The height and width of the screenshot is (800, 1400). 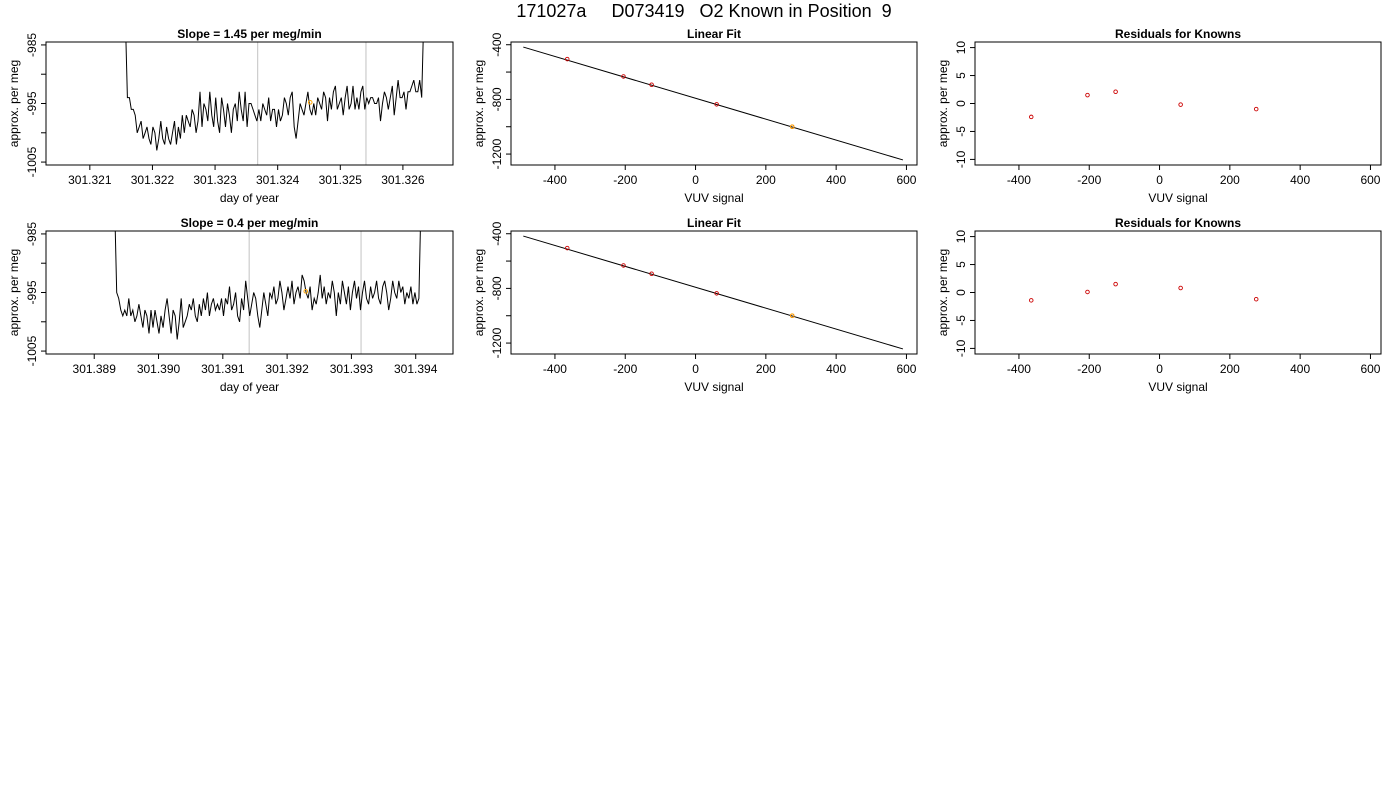 I want to click on x-tick-label: 301.390, so click(x=159, y=369).